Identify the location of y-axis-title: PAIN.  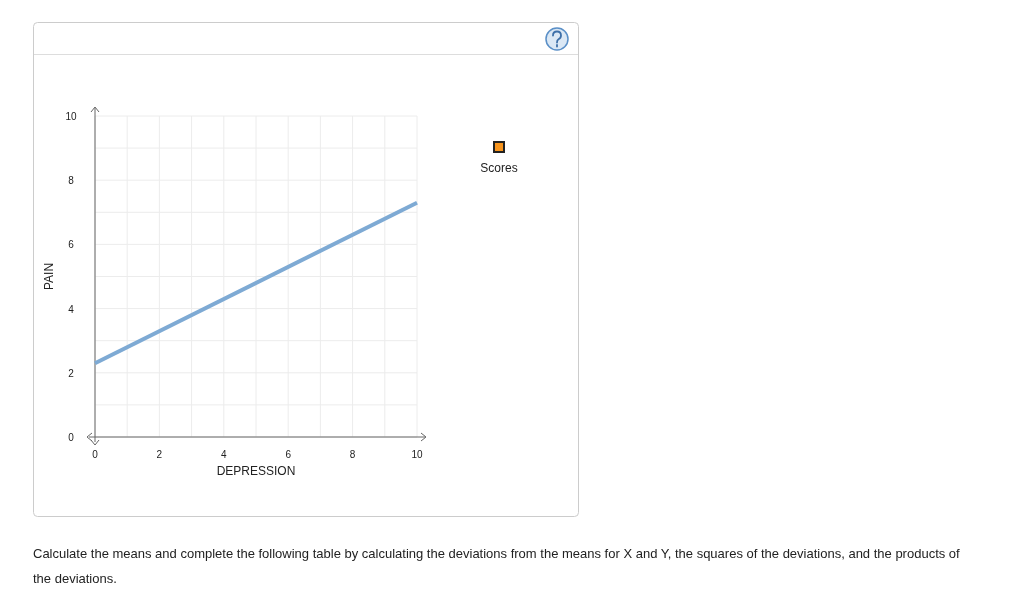
(49, 276).